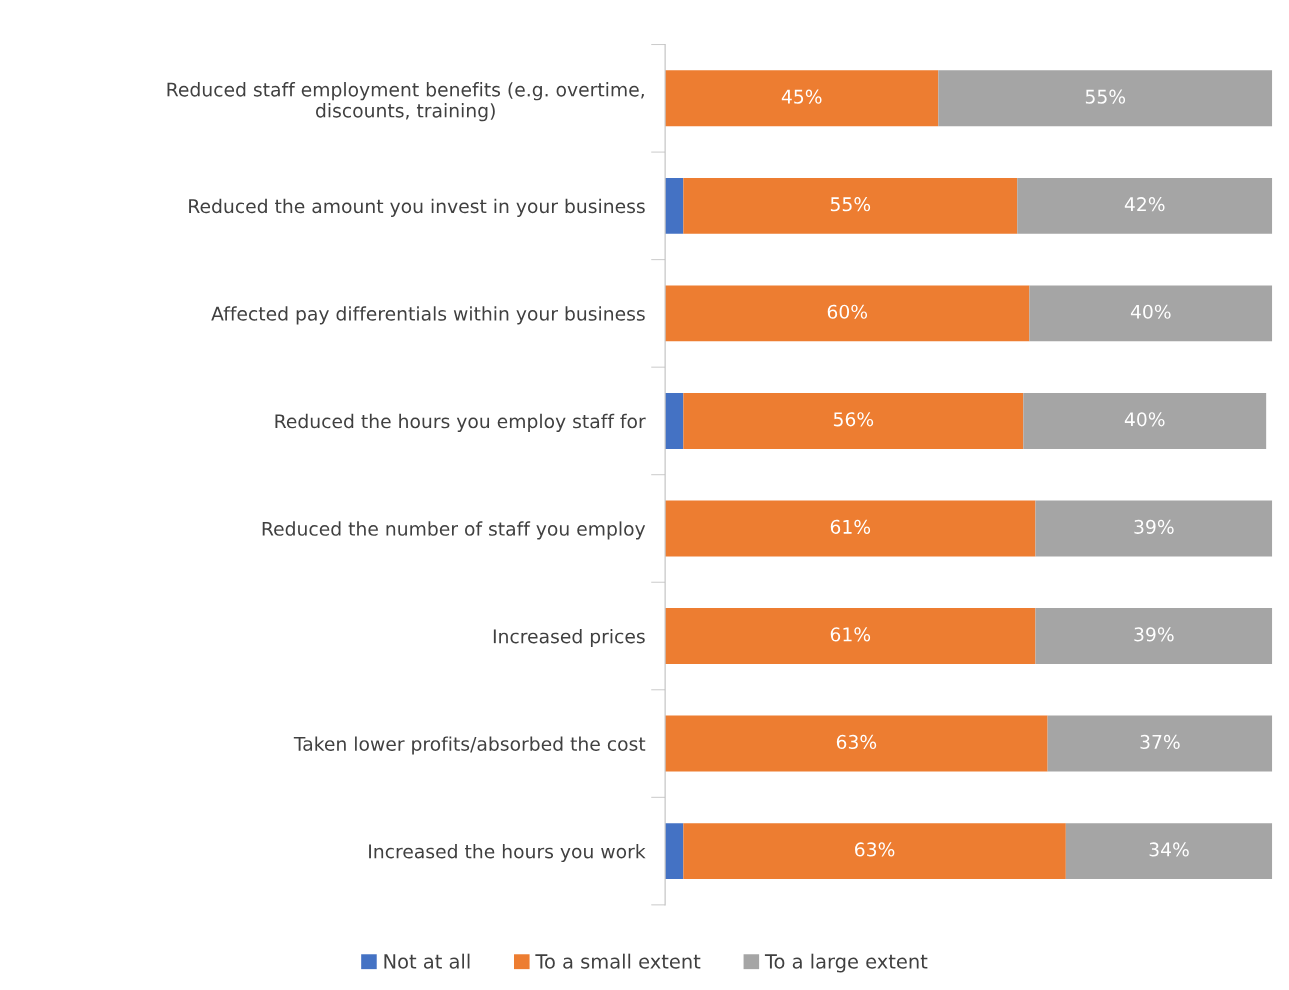  I want to click on y-tick-label: Reduced staff employment benefits (e.g. overtime, discounts, training), so click(405, 102).